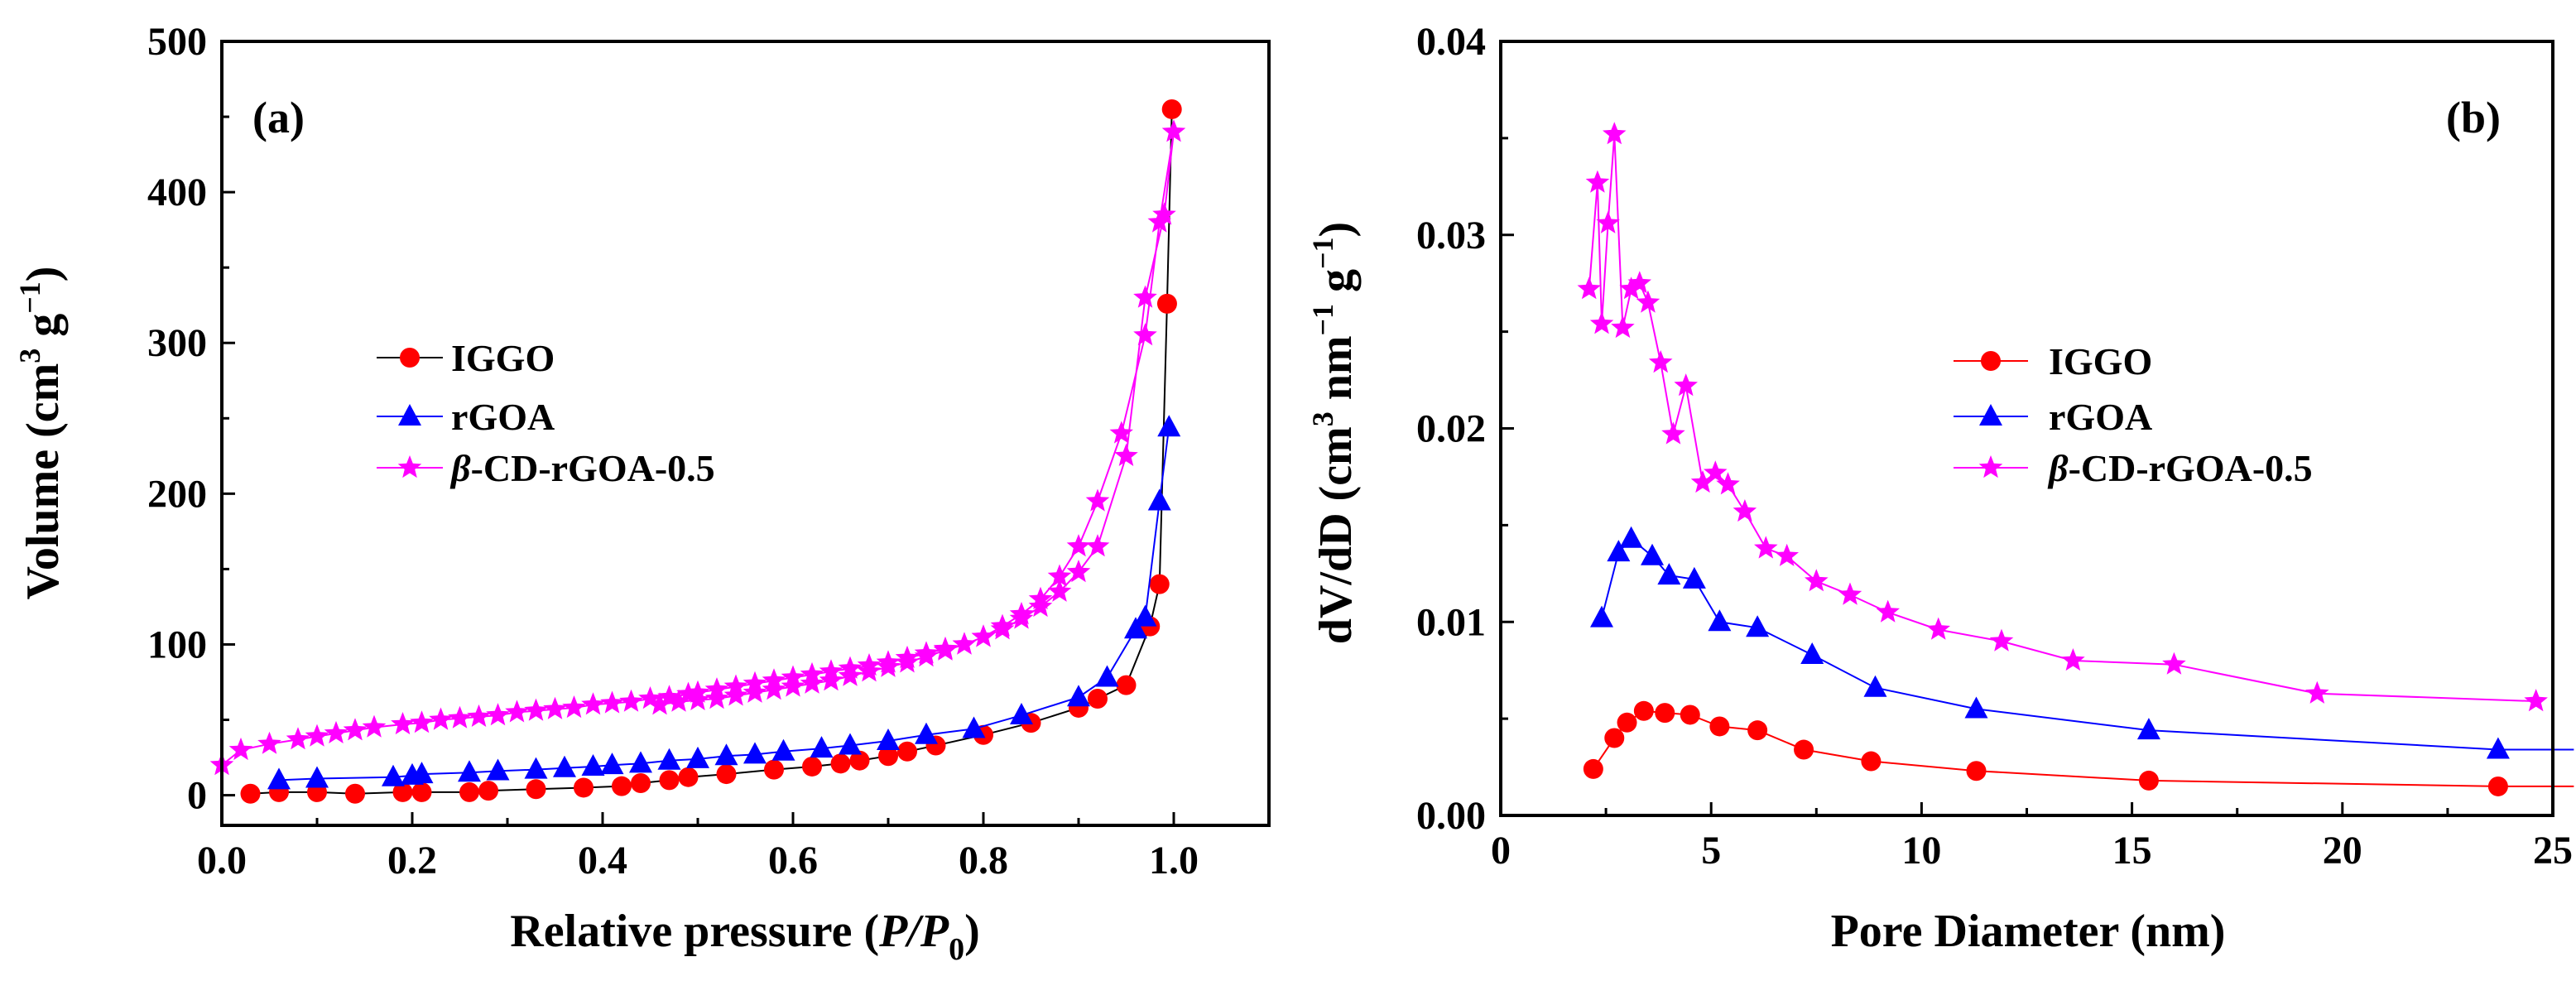  What do you see at coordinates (1322, 320) in the screenshot?
I see `b-ylabel-sup2: −1` at bounding box center [1322, 320].